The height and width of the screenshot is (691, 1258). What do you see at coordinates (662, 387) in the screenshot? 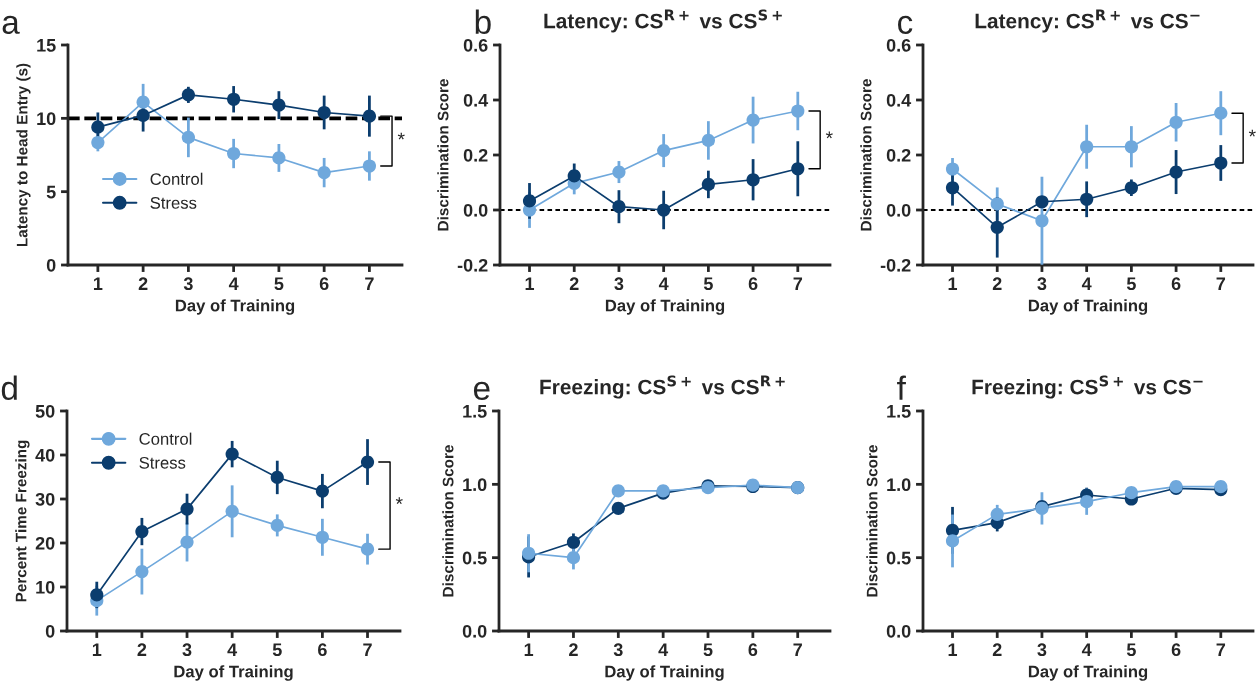
I see `chart-title: Freezing: CS$^{S+}$ vs CS$^{R+}$` at bounding box center [662, 387].